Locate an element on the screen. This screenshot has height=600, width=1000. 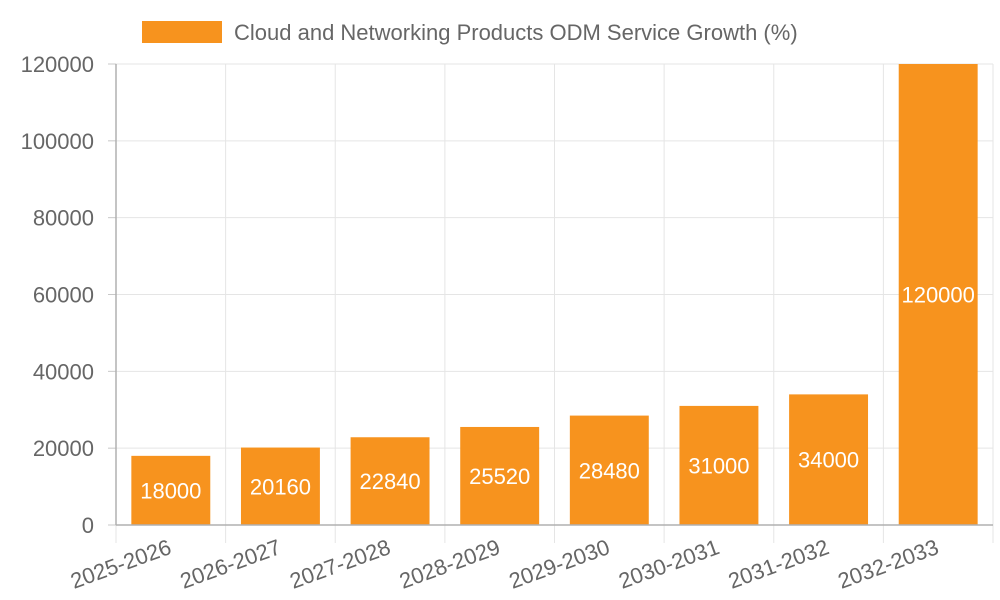
x-tick-label: 2030-2031 is located at coordinates (668, 563).